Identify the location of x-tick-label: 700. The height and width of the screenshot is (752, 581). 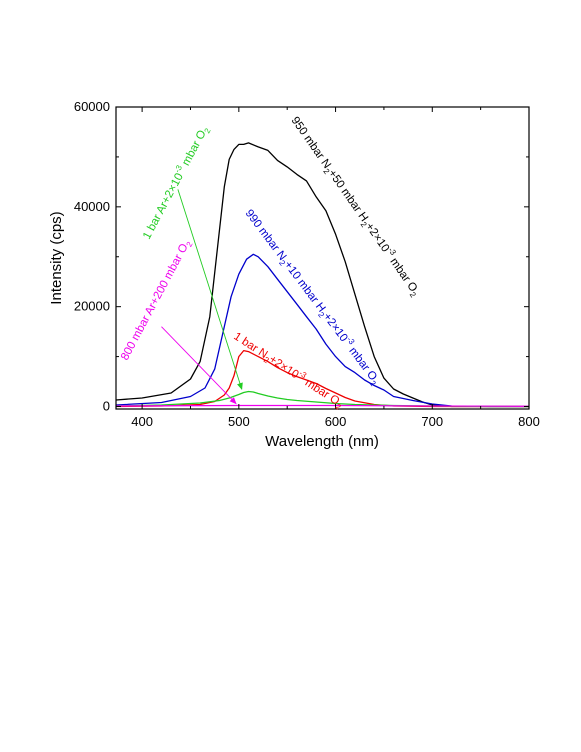
(432, 421).